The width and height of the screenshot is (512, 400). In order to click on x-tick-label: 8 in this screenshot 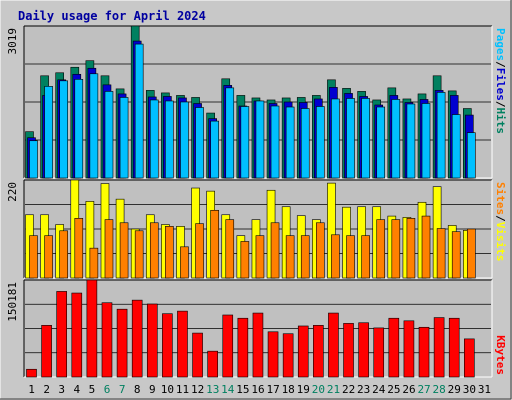, I will do `click(137, 389)`.